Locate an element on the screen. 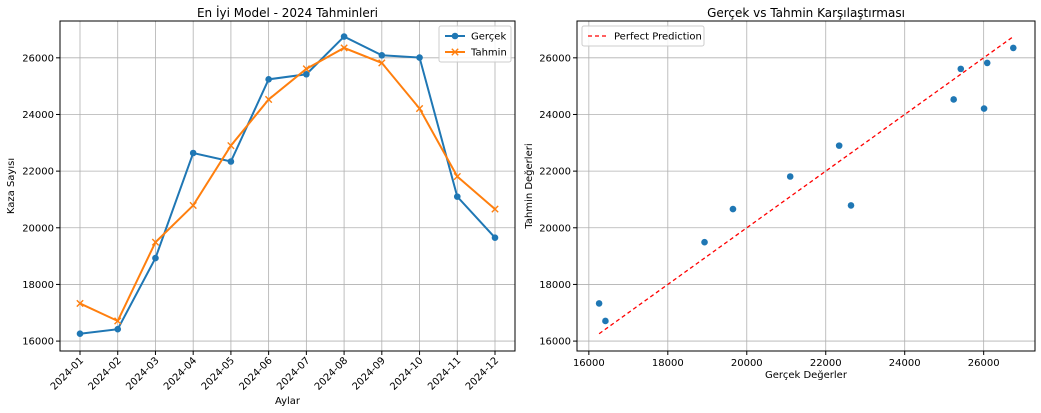 The width and height of the screenshot is (1041, 413). line-chart-x-axis-label: Aylar is located at coordinates (288, 401).